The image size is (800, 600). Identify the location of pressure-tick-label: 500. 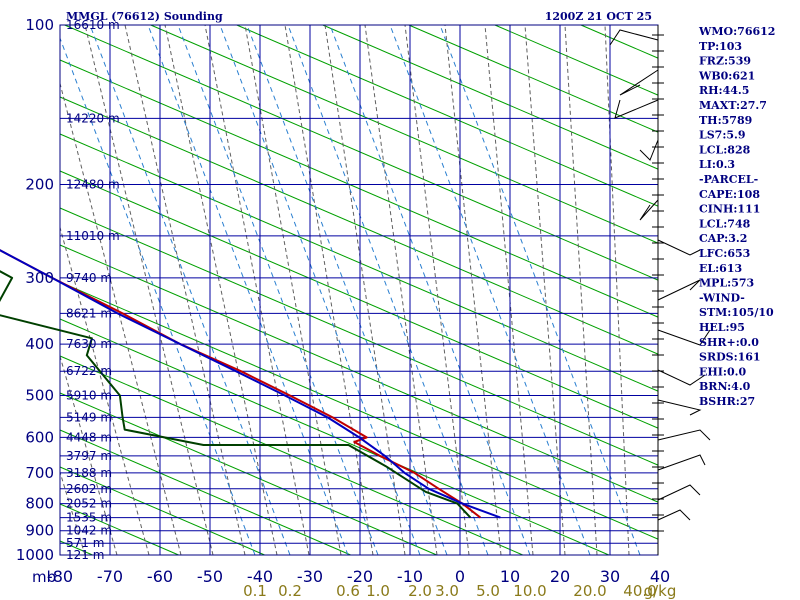
(39, 395).